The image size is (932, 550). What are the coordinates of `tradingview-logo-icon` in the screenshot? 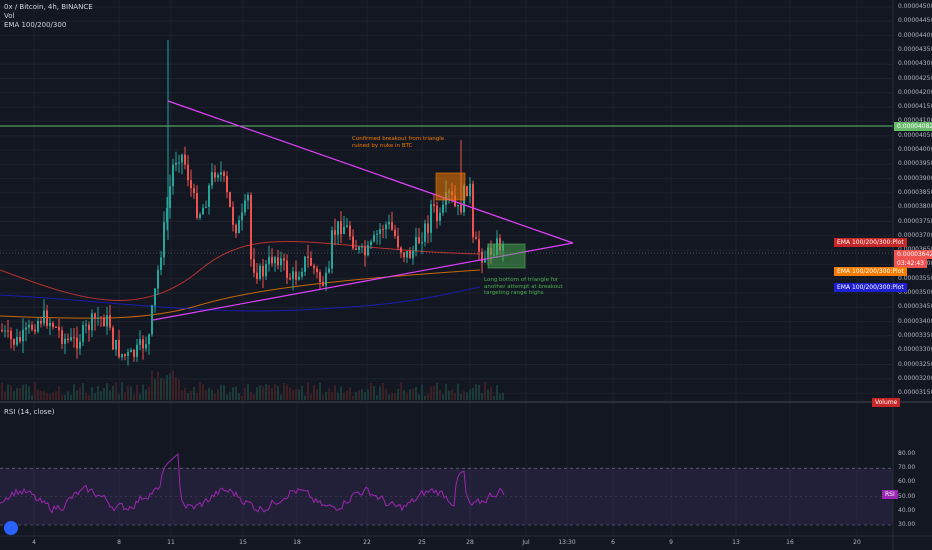 It's located at (11, 528).